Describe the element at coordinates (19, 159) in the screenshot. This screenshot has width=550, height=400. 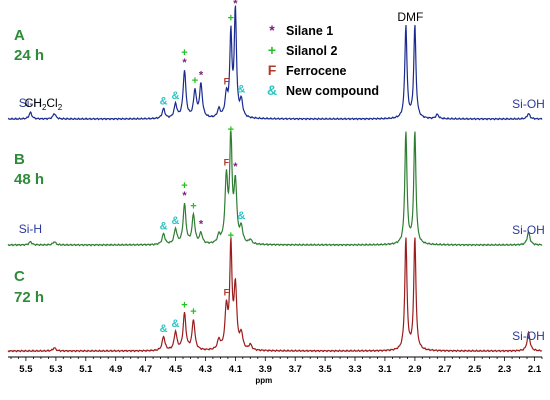
I see `panel-letter-b: B` at that location.